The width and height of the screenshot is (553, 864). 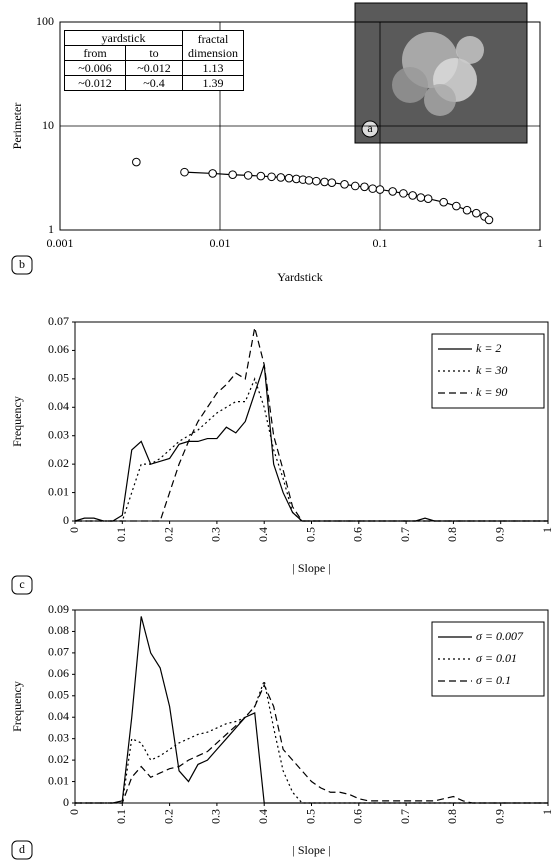 I want to click on y-axis-label: Perimeter, so click(x=17, y=126).